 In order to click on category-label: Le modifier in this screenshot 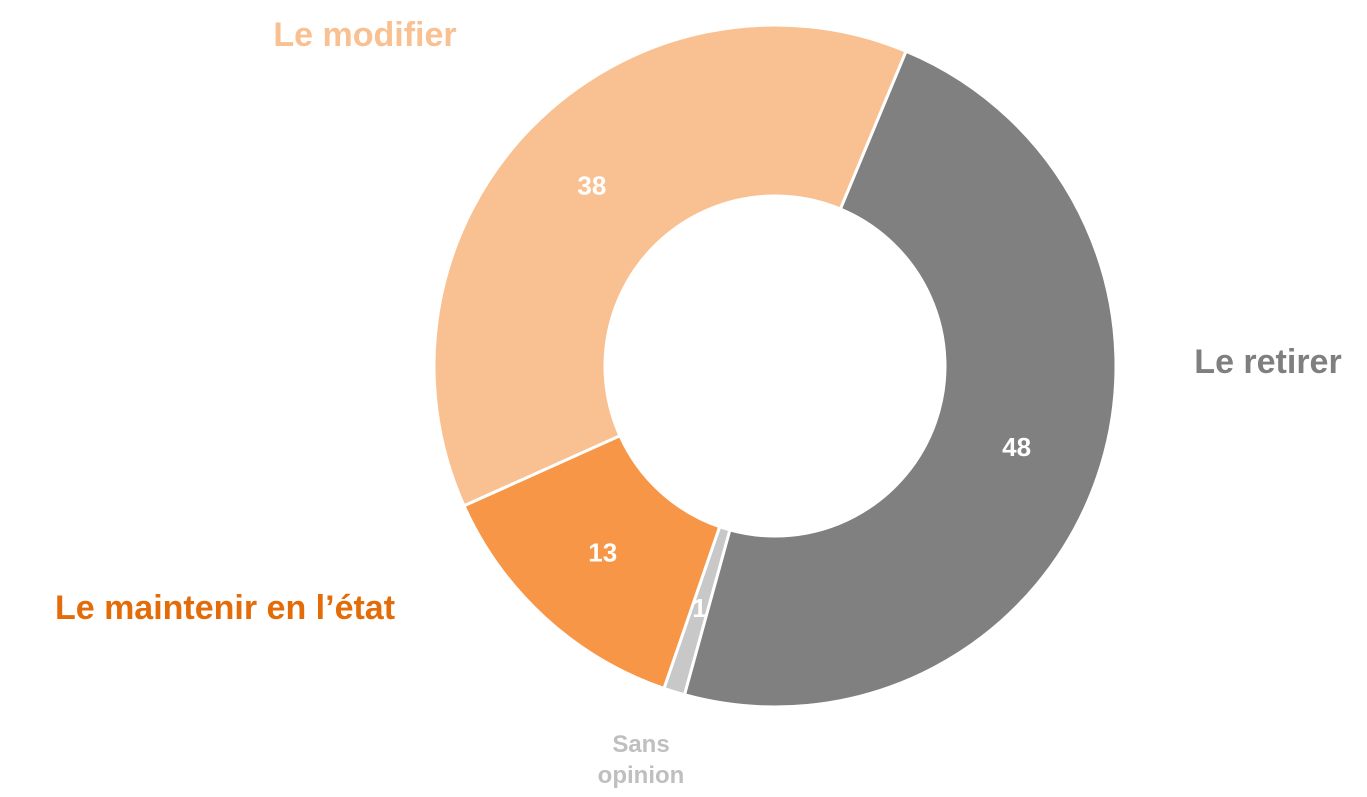, I will do `click(365, 34)`.